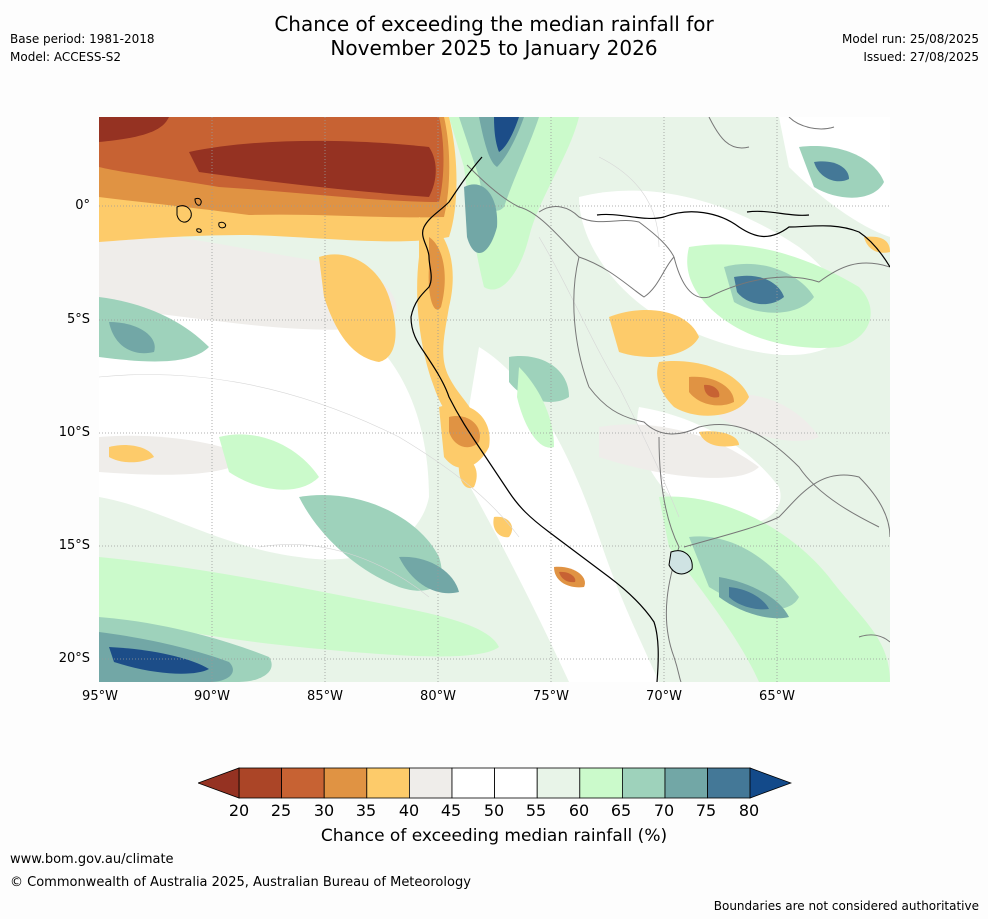 This screenshot has height=919, width=988. Describe the element at coordinates (621, 810) in the screenshot. I see `colour-bar-tick: 65` at that location.